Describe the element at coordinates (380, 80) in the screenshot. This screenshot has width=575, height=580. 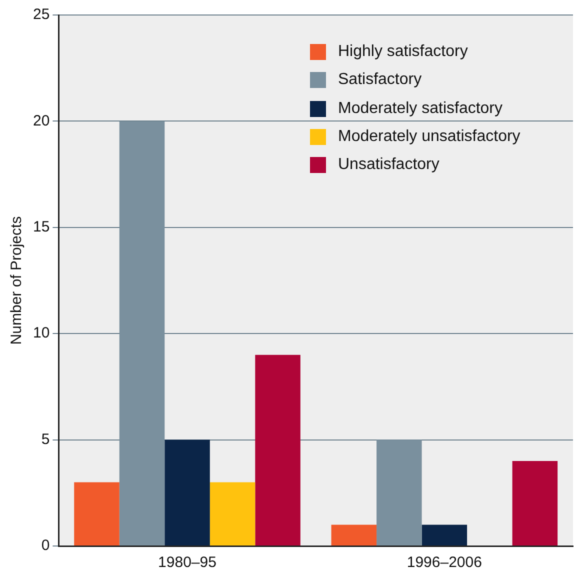
I see `legend-label: Satisfactory` at that location.